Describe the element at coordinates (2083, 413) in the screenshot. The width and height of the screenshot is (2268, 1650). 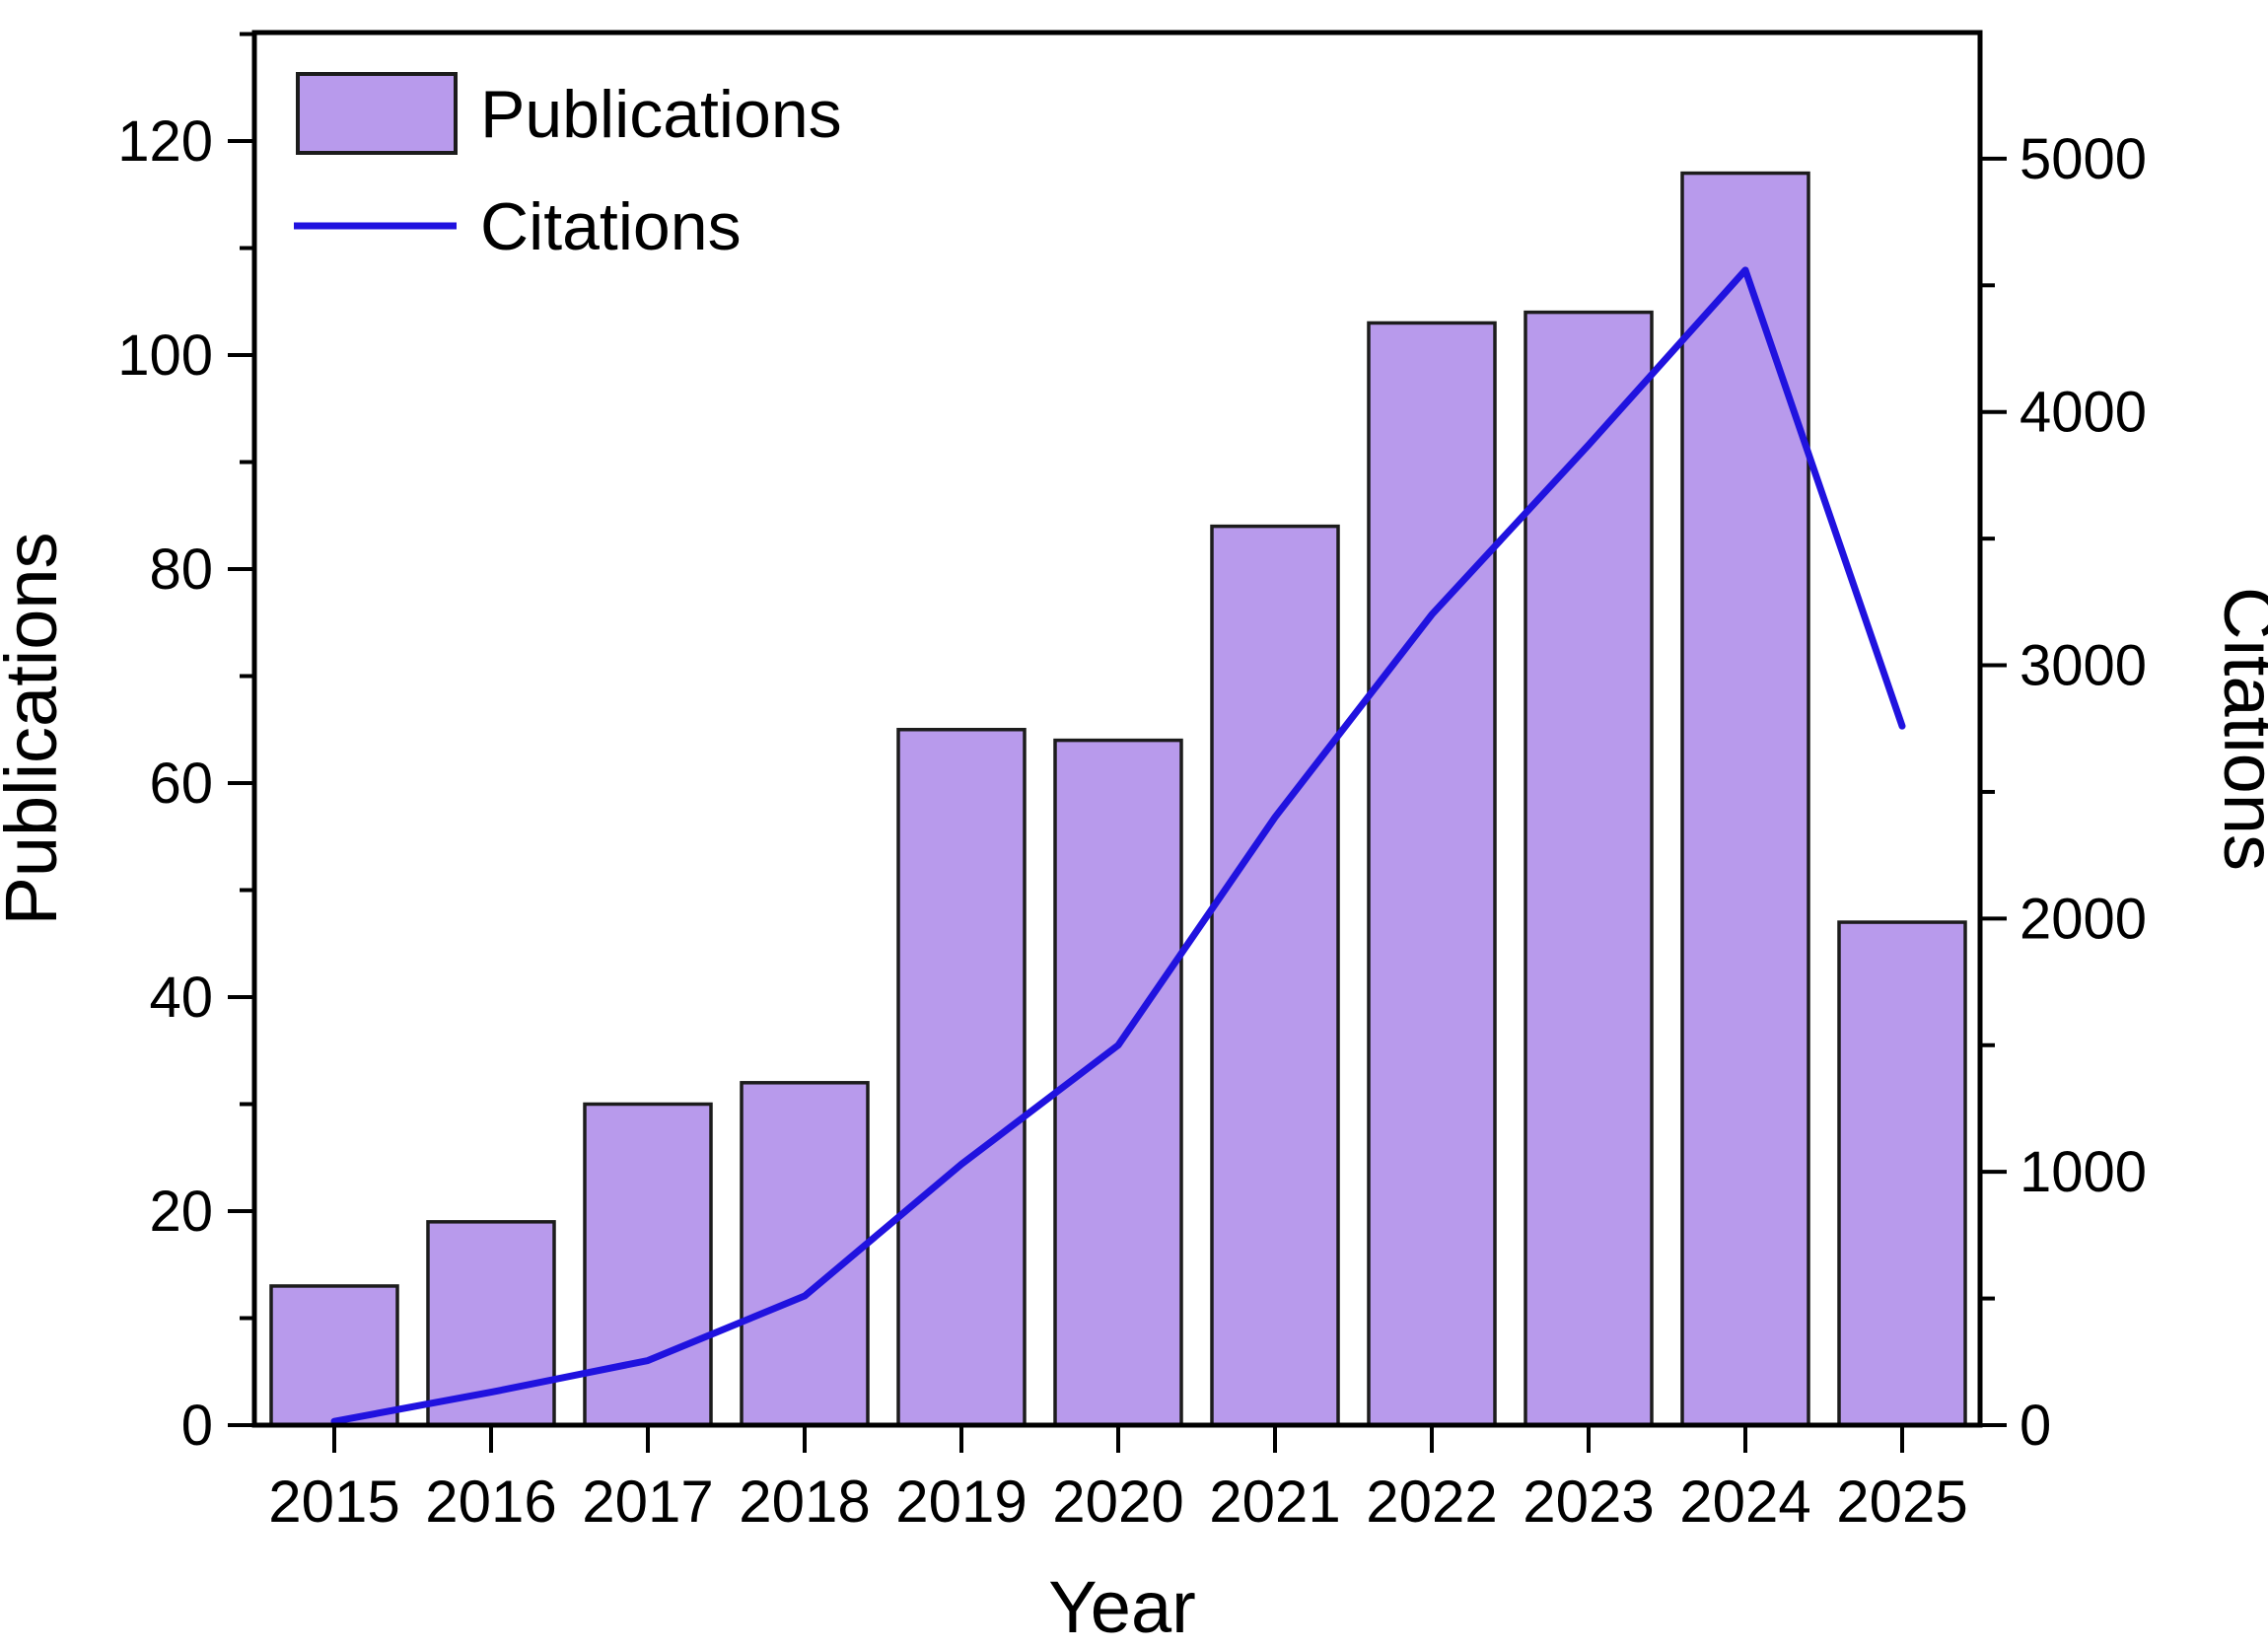
I see `right-tick-label-4000: 4000` at that location.